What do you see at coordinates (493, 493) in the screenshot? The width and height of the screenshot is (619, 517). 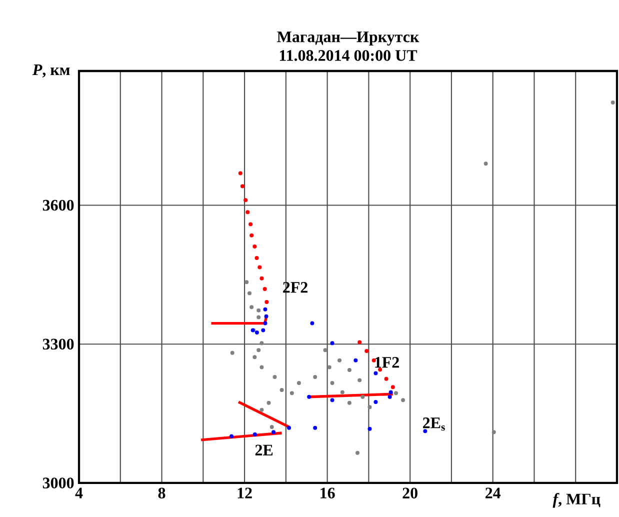 I see `x-tick-label: 24` at bounding box center [493, 493].